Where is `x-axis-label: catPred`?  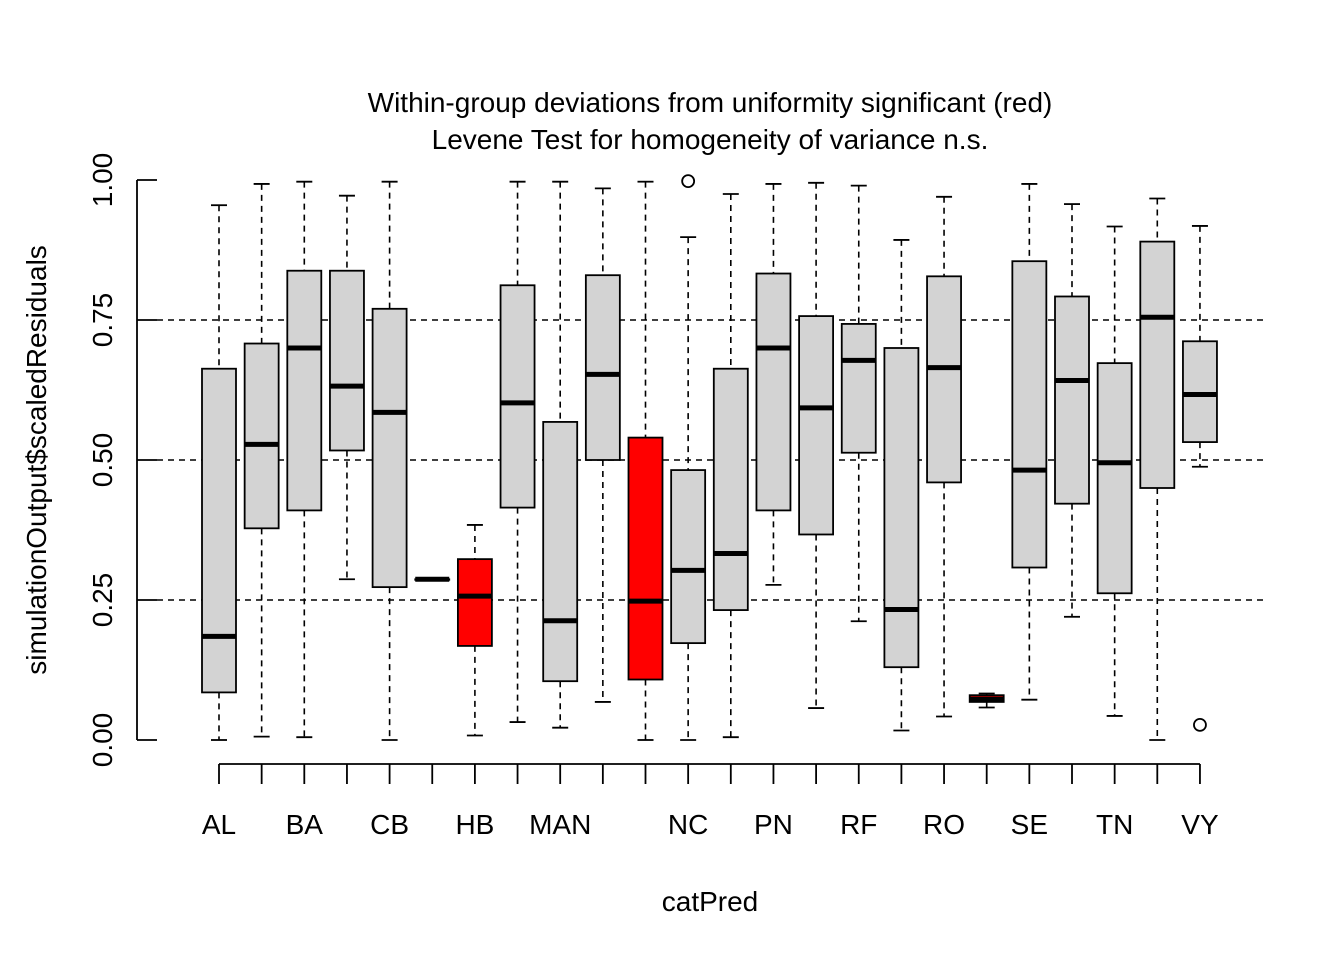 x-axis-label: catPred is located at coordinates (710, 901).